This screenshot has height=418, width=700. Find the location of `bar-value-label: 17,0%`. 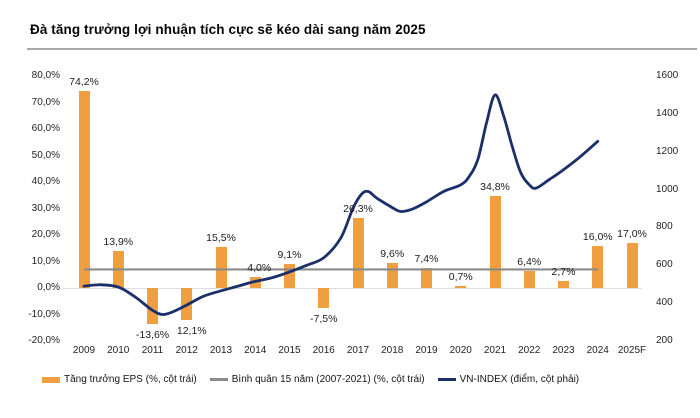

bar-value-label: 17,0% is located at coordinates (632, 233).